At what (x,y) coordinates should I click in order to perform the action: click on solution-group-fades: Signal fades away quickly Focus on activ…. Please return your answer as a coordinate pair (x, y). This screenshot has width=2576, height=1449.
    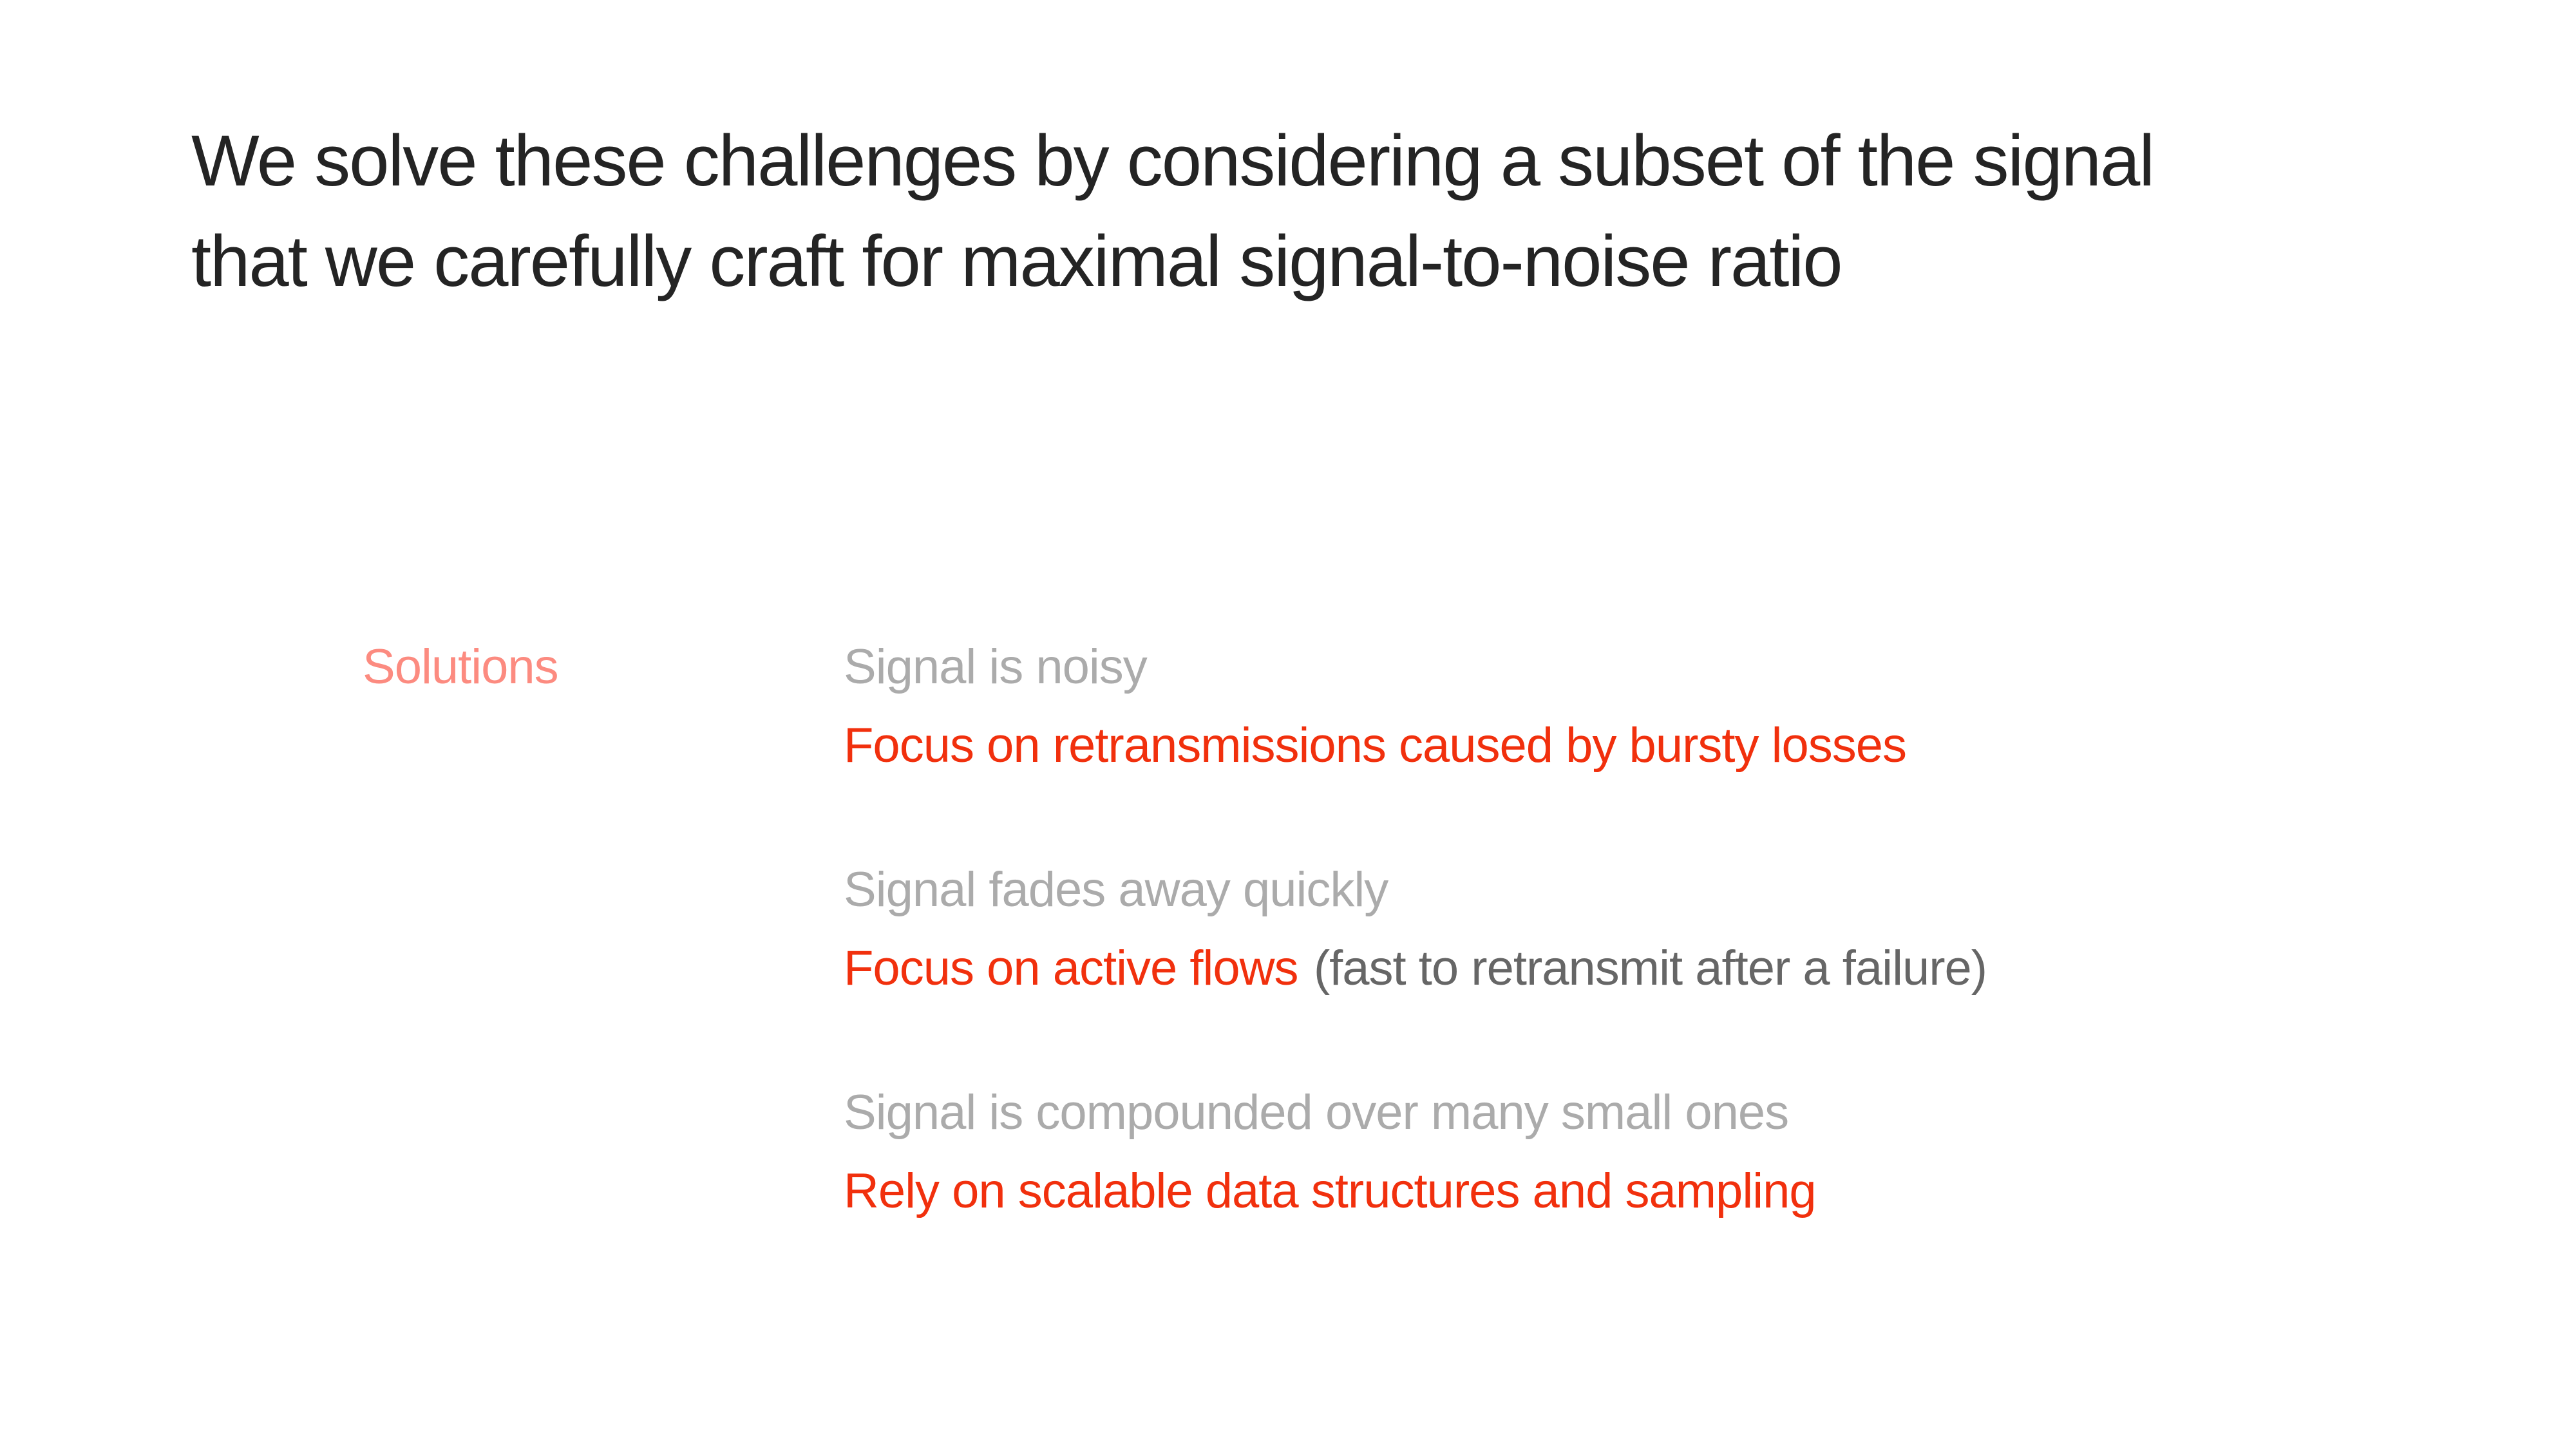
    Looking at the image, I should click on (1415, 930).